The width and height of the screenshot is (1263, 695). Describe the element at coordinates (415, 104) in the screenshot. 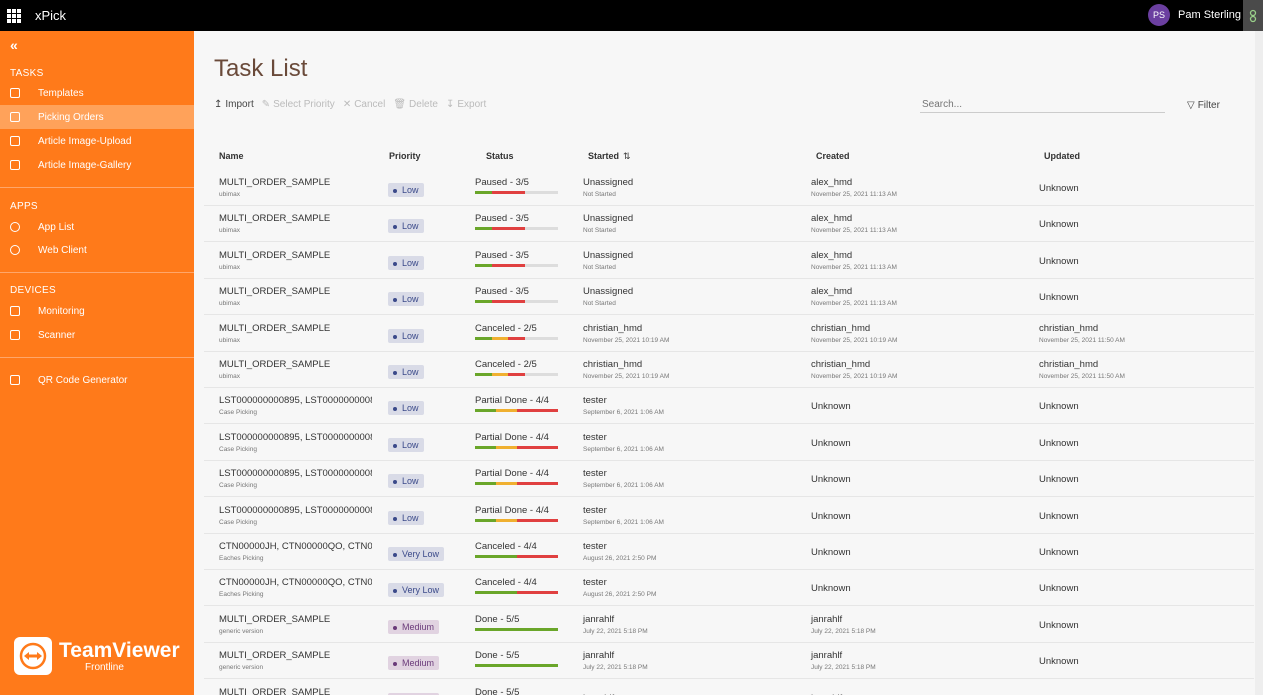

I see `delete-button: 🗑 Delete` at that location.